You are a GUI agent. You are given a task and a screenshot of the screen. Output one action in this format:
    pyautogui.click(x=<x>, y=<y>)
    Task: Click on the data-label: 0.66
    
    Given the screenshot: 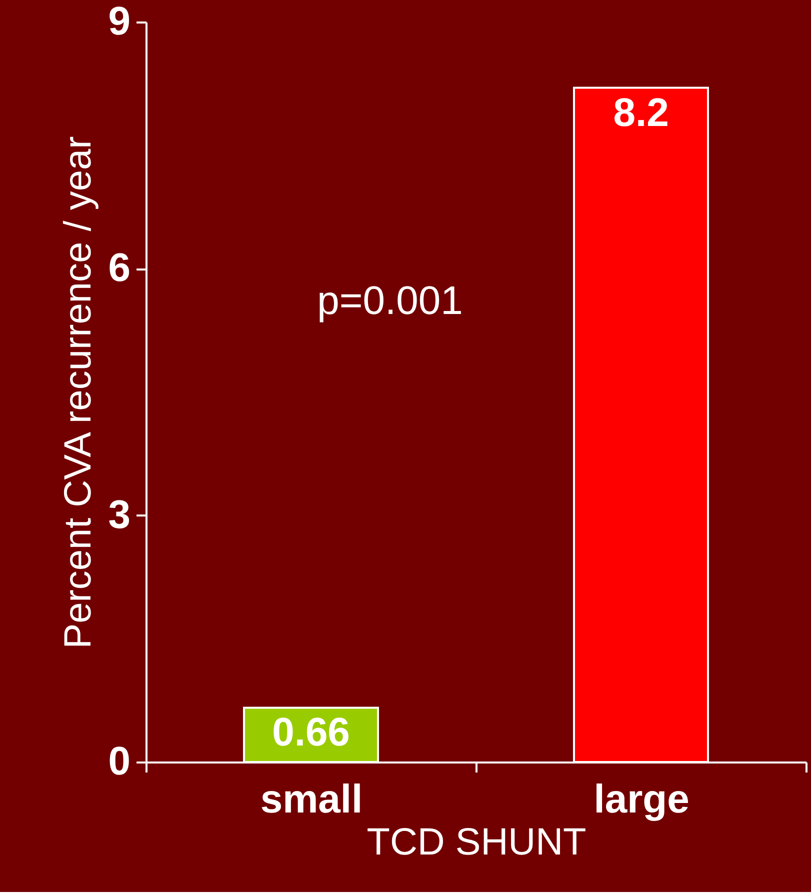 What is the action you would take?
    pyautogui.click(x=311, y=732)
    